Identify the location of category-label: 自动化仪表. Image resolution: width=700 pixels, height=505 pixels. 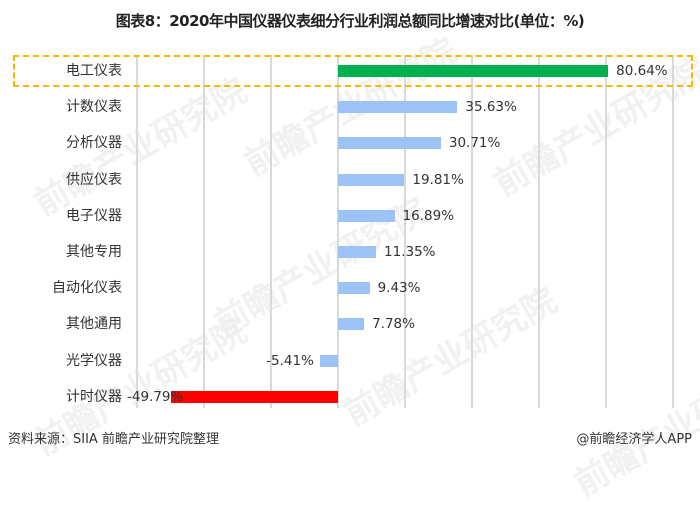
(87, 288).